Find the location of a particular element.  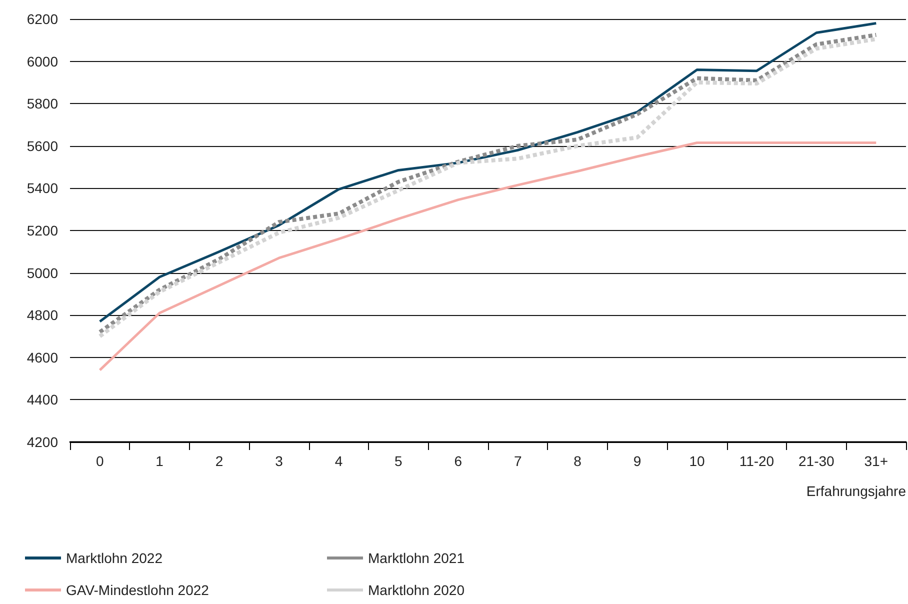

x-tick-label: 11-20 is located at coordinates (756, 461).